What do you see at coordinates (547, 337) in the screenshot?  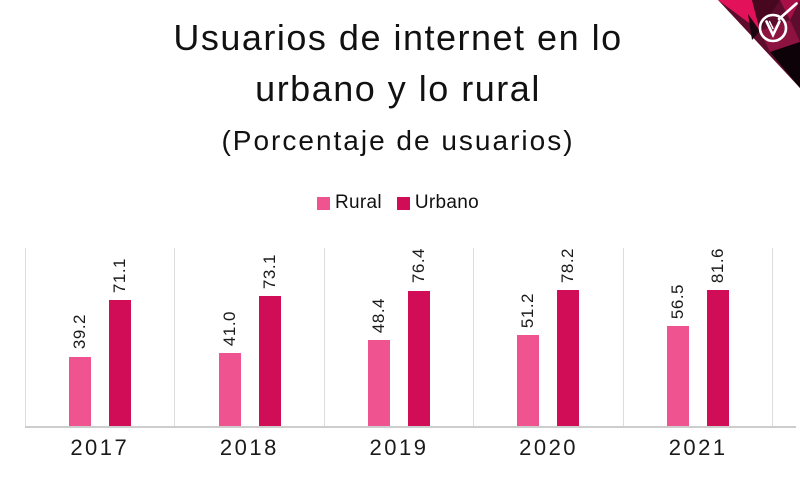 I see `bar-group-2020: 51.2 78.2` at bounding box center [547, 337].